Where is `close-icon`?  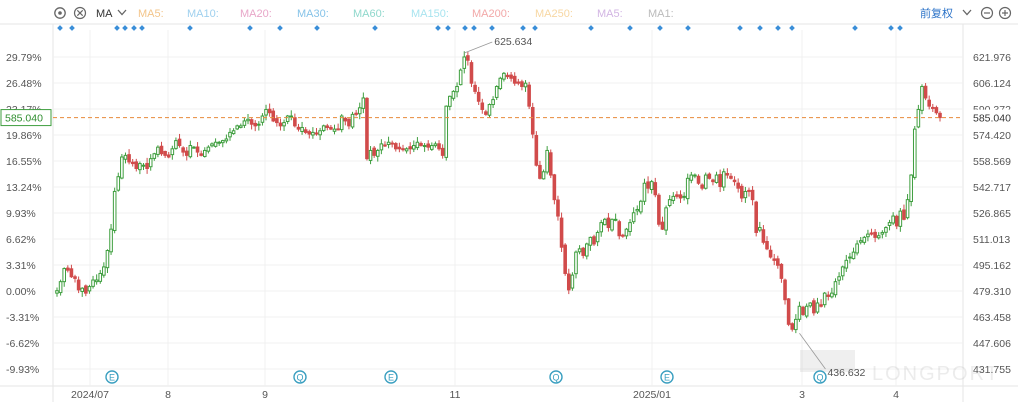 close-icon is located at coordinates (80, 13).